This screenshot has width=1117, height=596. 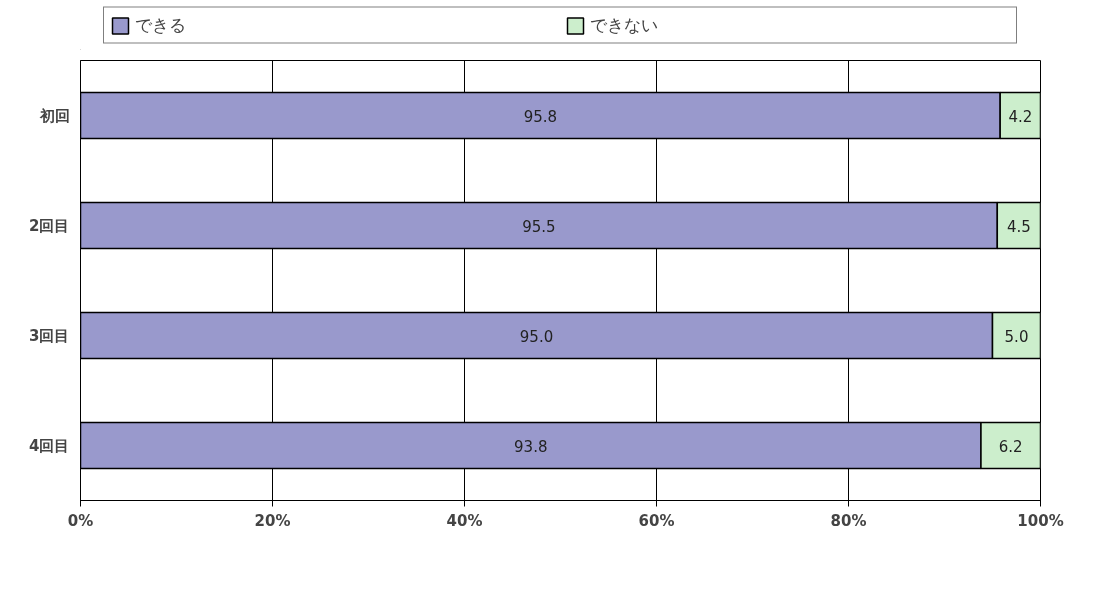 I want to click on y-tick-label: 初回, so click(x=54, y=115).